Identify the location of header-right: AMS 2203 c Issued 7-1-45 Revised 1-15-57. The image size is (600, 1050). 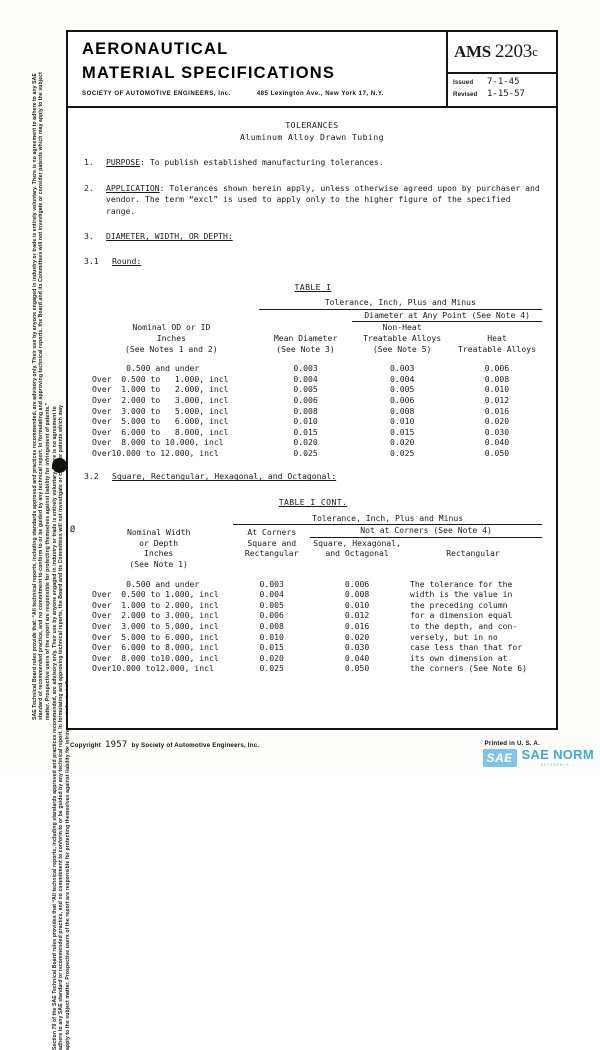
(501, 69).